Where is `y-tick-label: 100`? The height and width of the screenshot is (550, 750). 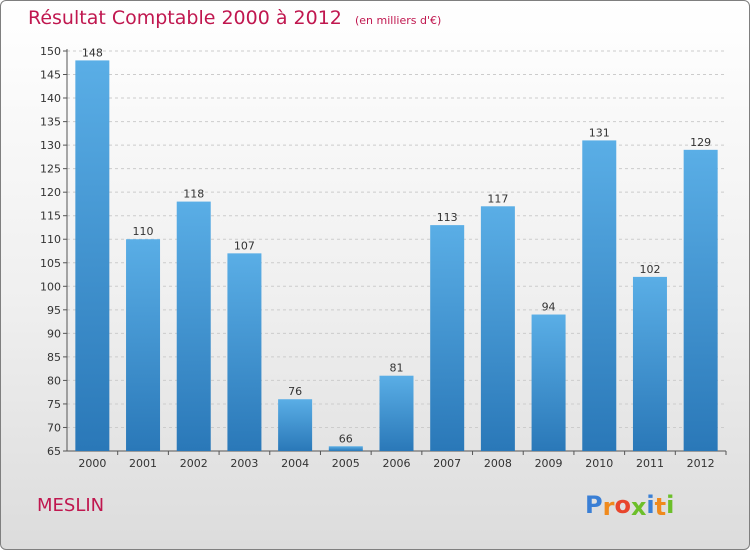 y-tick-label: 100 is located at coordinates (50, 286).